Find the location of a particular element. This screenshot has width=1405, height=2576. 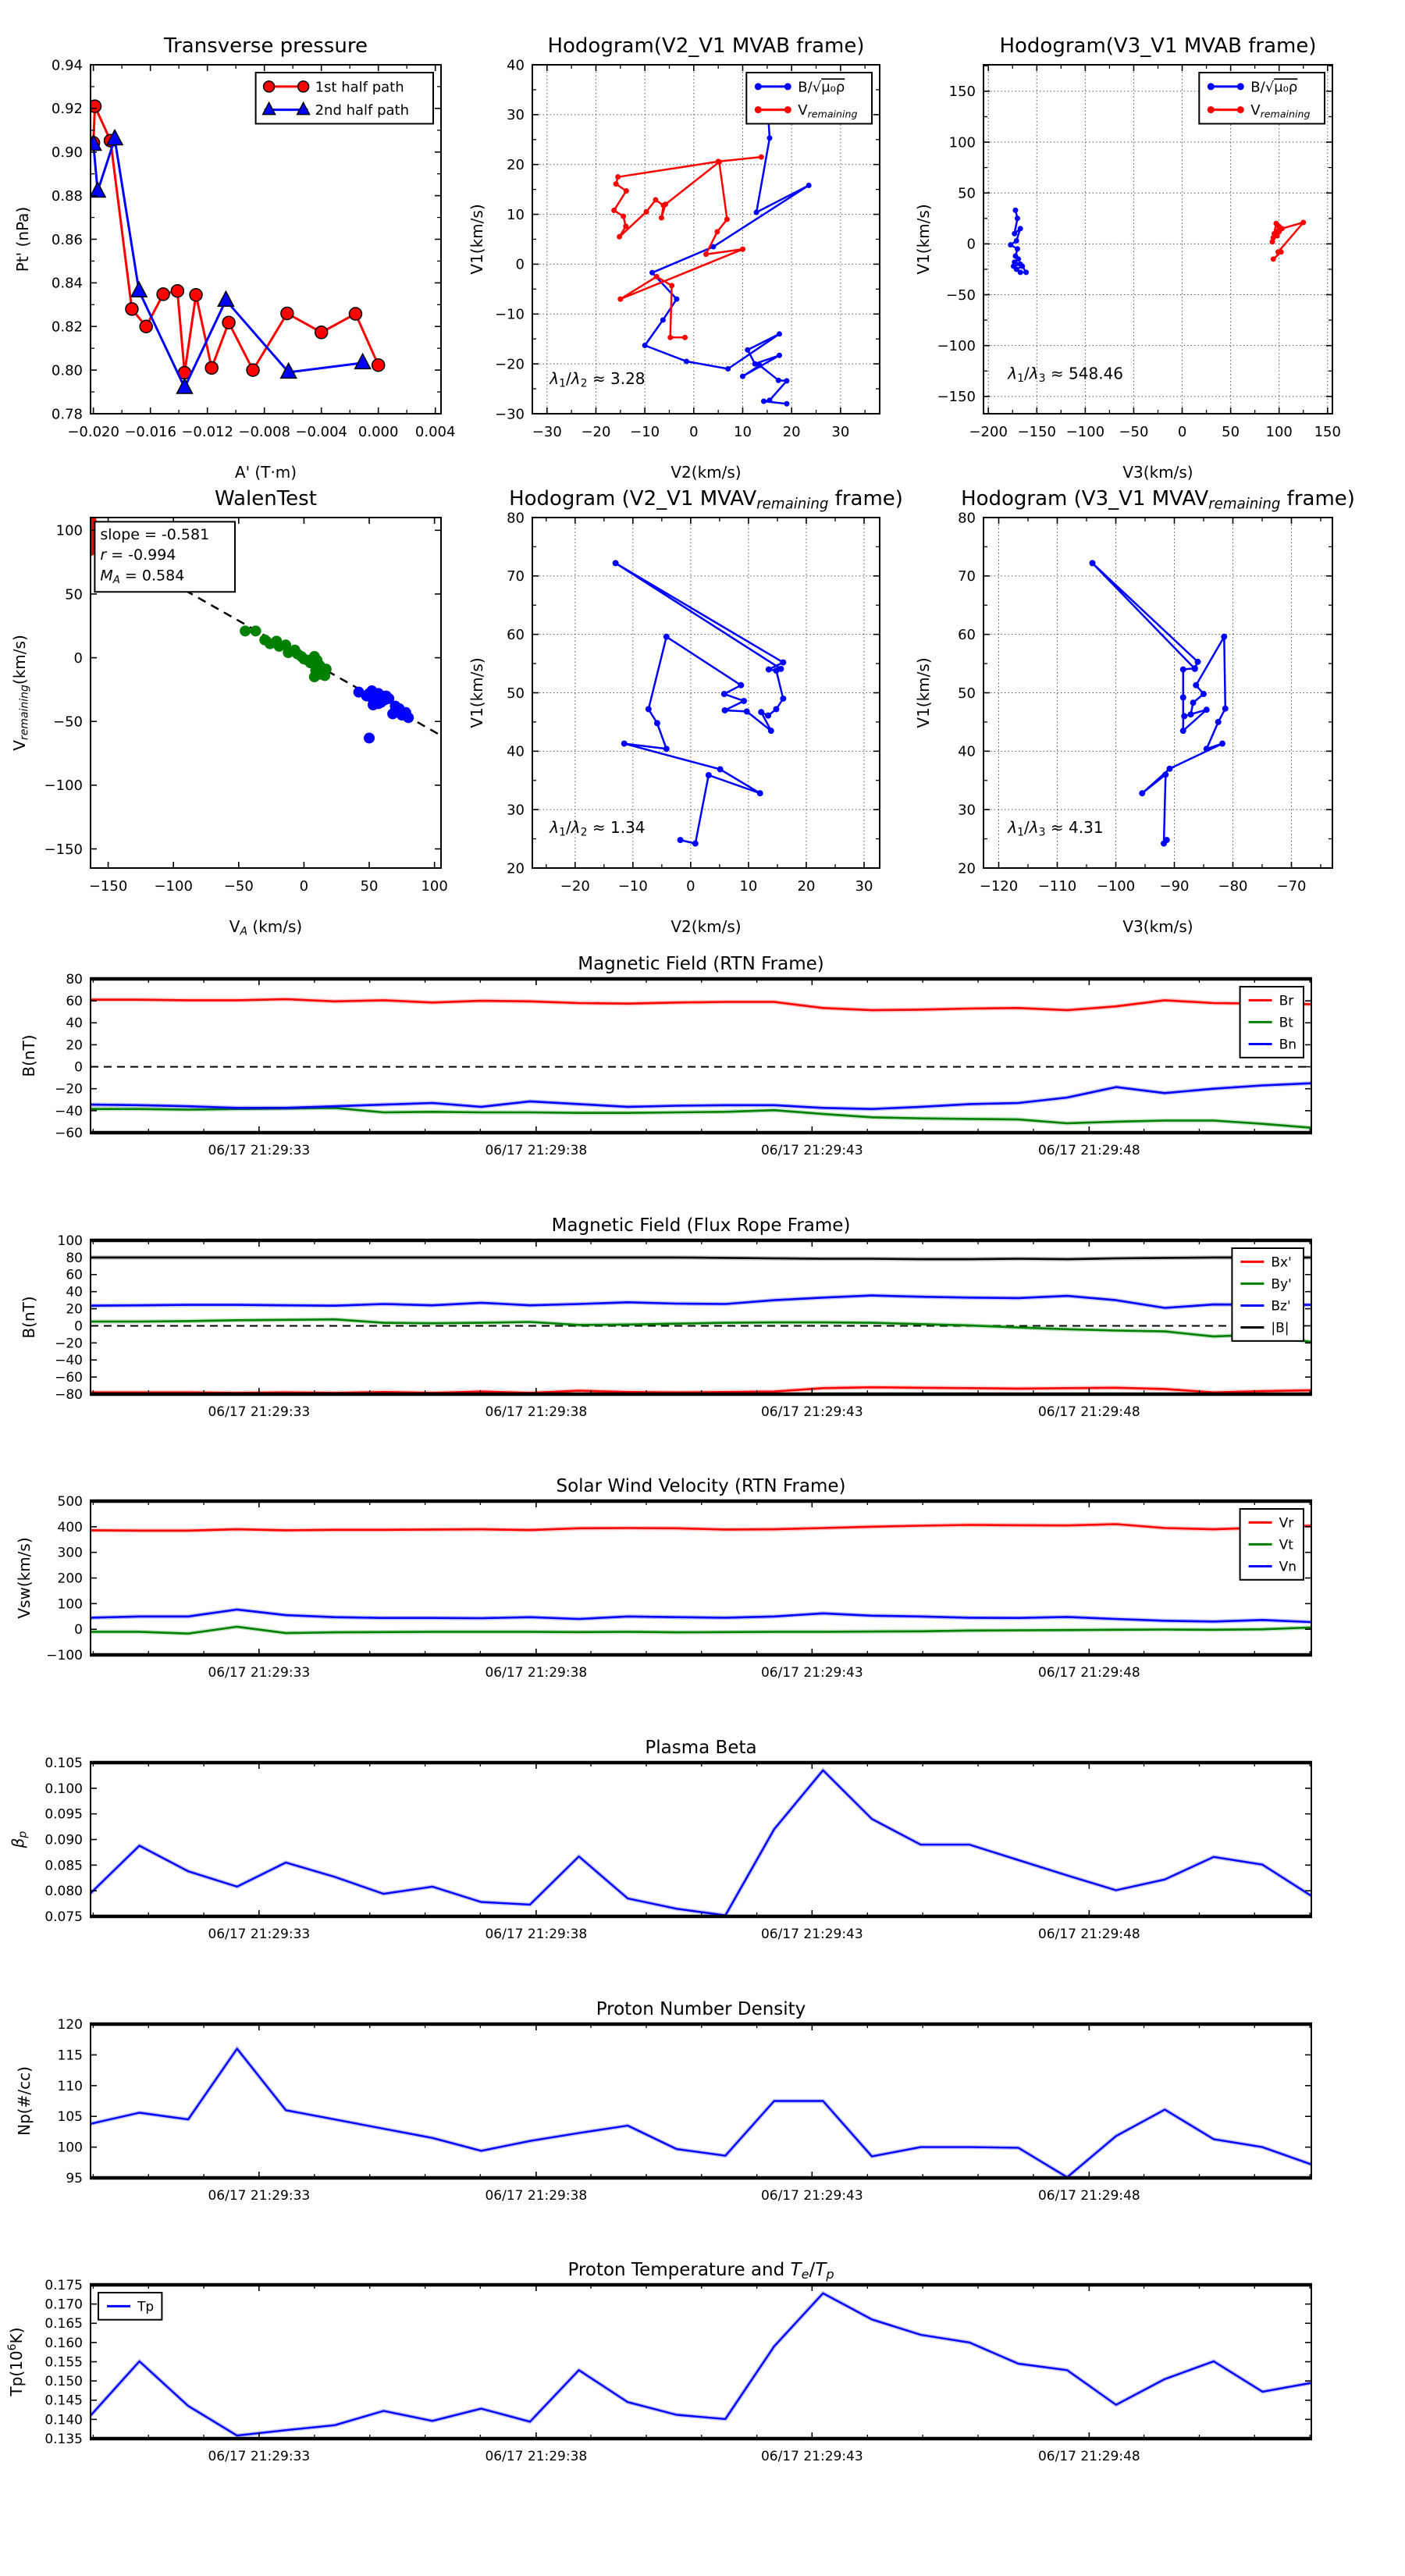

series-proton-temperature is located at coordinates (701, 2364).